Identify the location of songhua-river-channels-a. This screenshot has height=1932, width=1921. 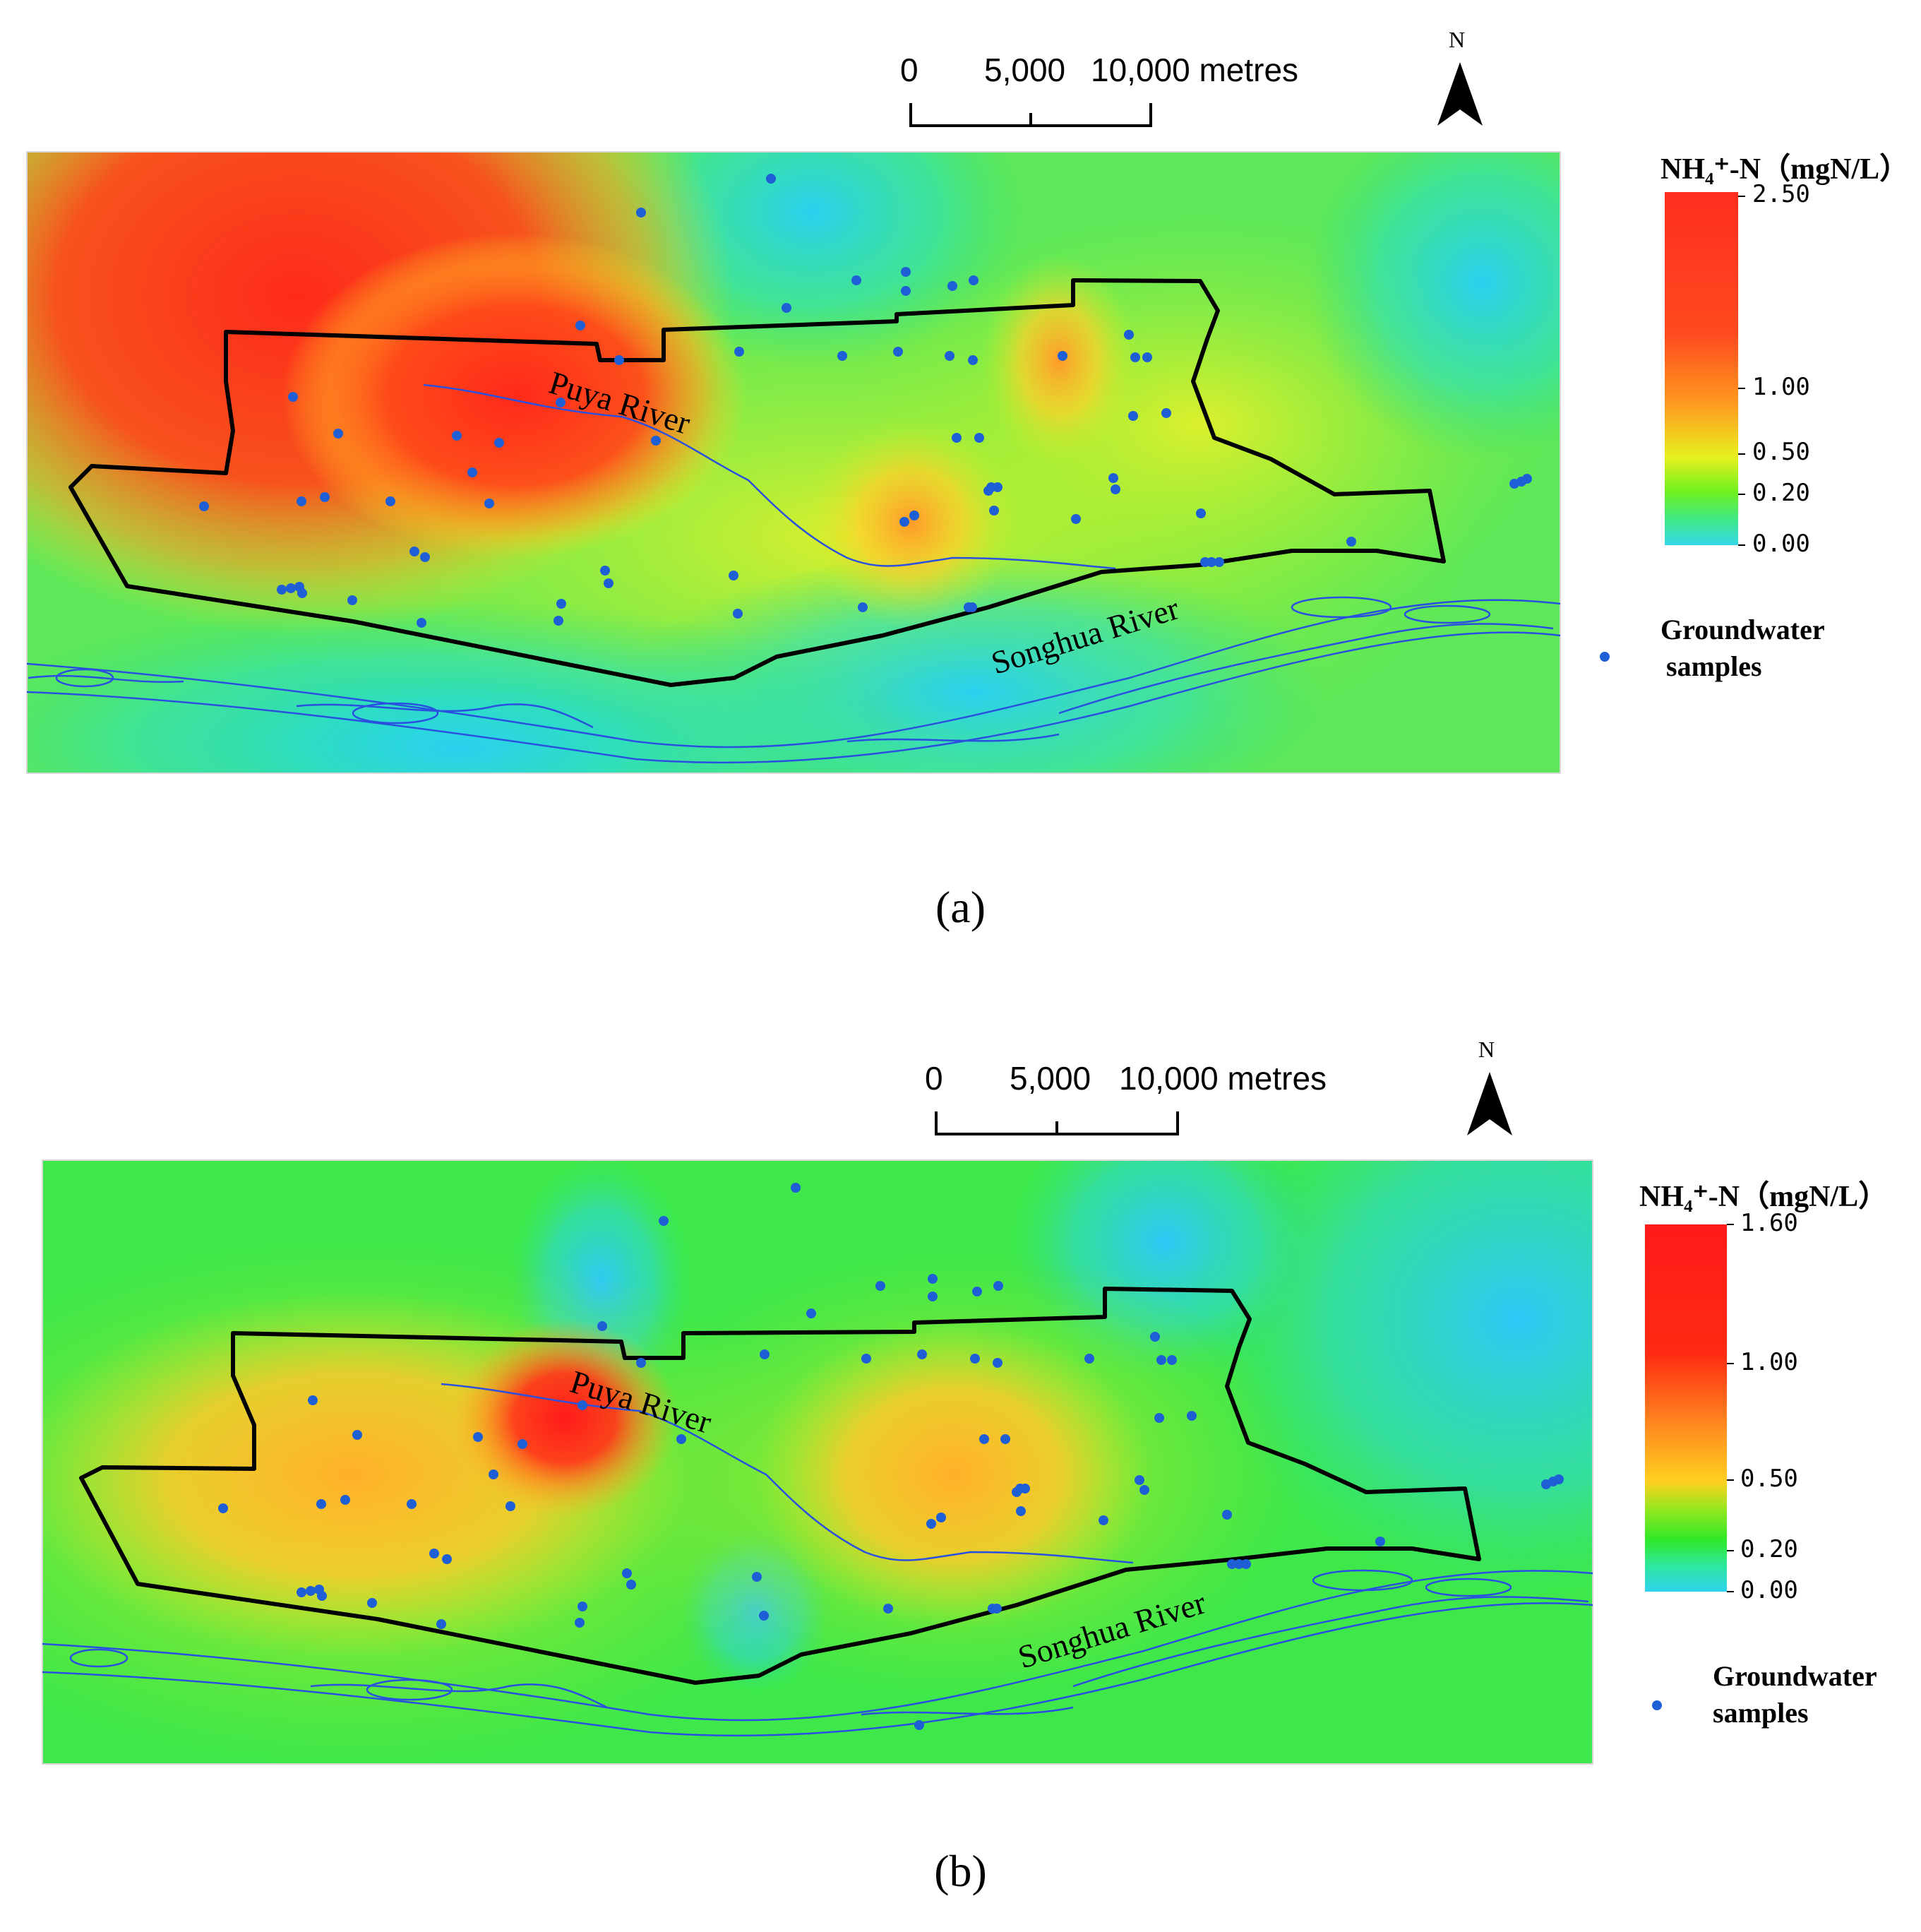
(793, 680).